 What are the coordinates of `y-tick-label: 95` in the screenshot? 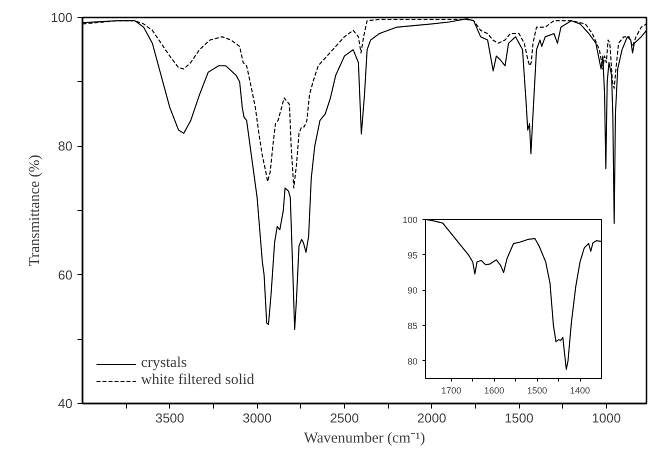 It's located at (412, 255).